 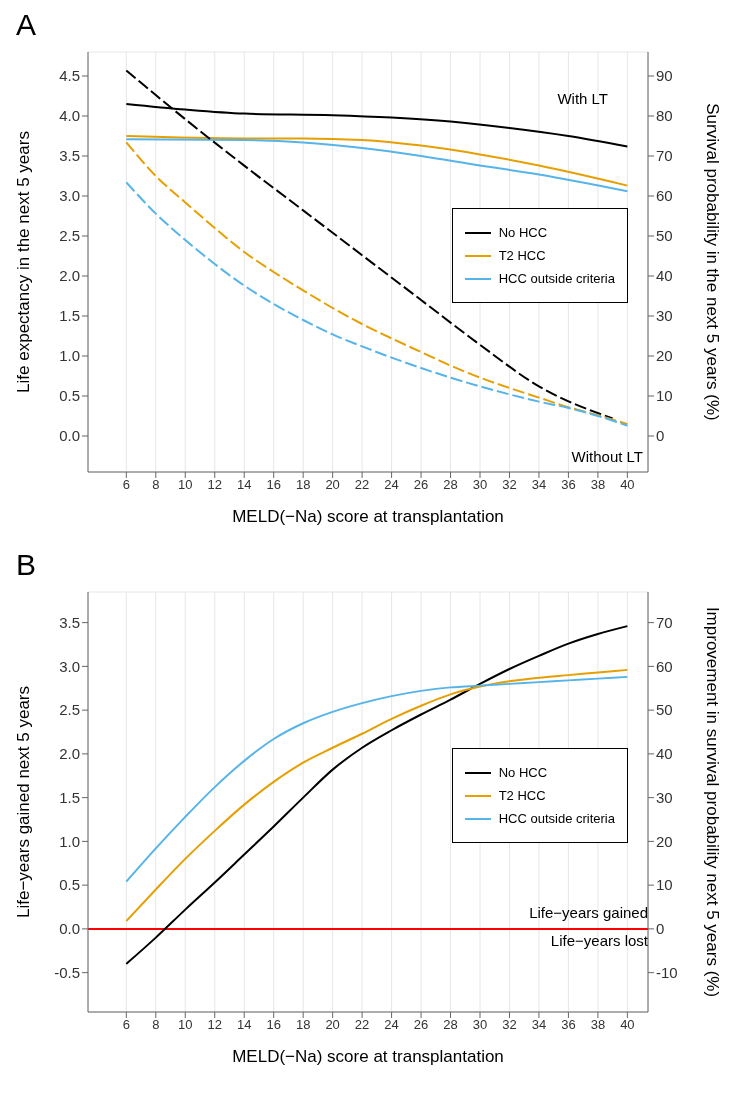 What do you see at coordinates (607, 456) in the screenshot?
I see `annotation: Without LT` at bounding box center [607, 456].